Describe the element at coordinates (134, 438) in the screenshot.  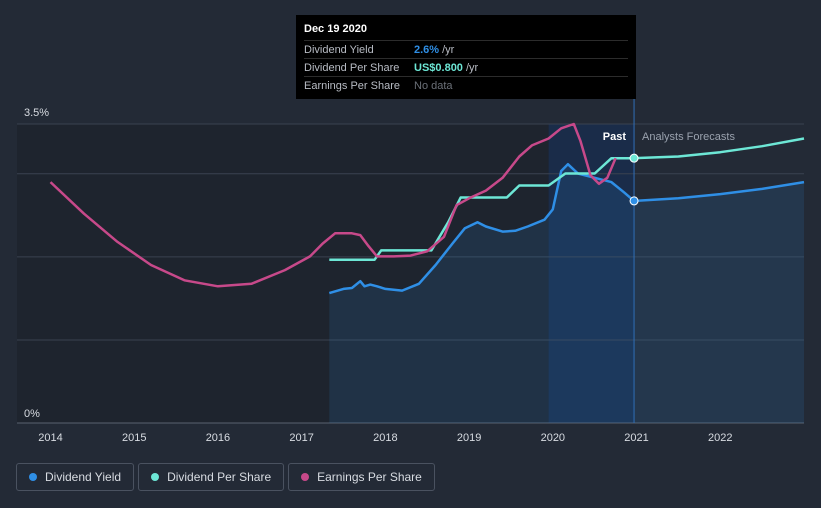
I see `x-tick-label: 2015` at that location.